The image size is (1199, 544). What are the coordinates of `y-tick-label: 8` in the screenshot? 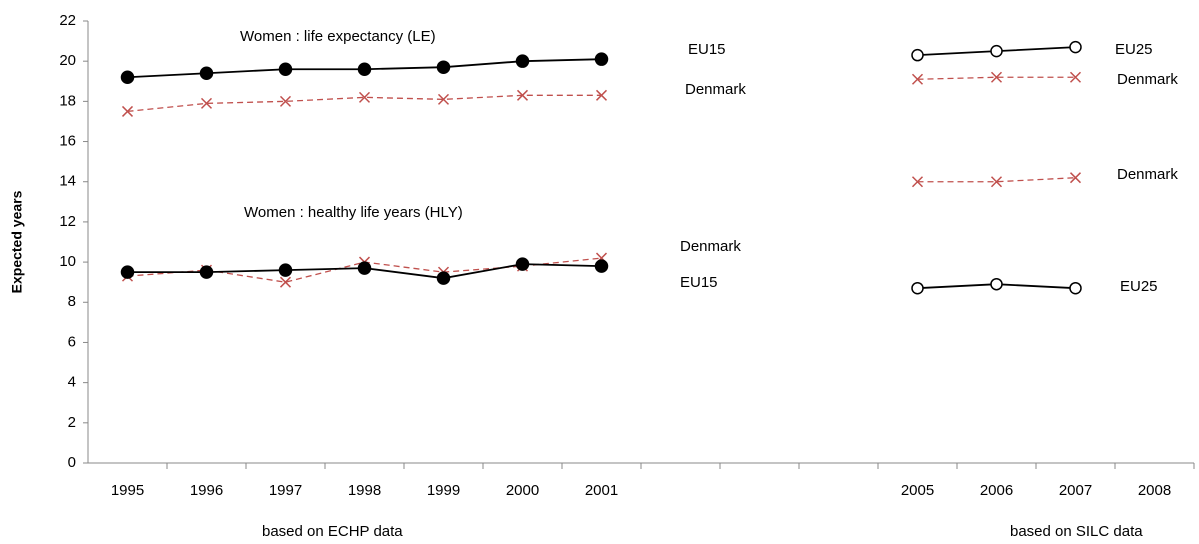 It's located at (72, 301).